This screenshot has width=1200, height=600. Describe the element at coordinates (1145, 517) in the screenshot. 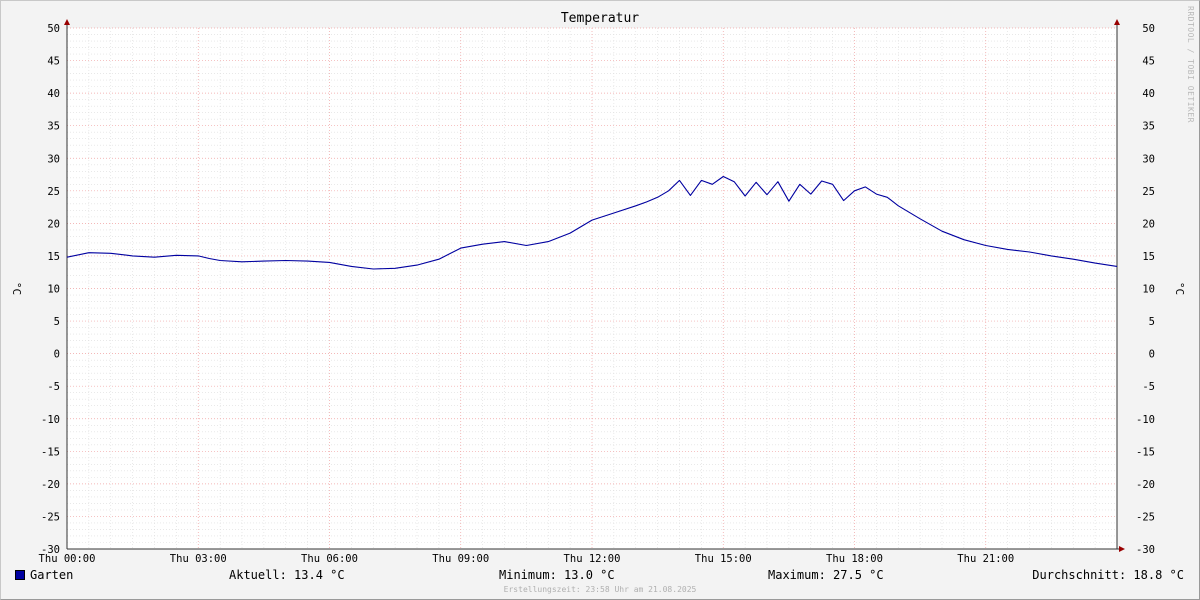

I see `y-tick-label-right: -25` at that location.